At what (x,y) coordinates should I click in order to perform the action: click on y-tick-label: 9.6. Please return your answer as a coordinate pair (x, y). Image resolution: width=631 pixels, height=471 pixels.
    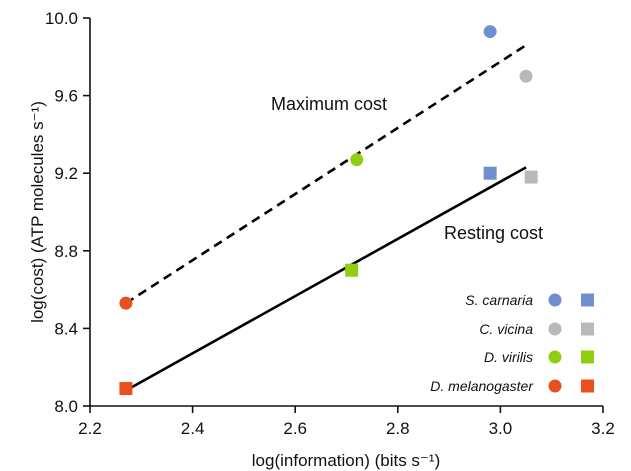
    Looking at the image, I should click on (66, 96).